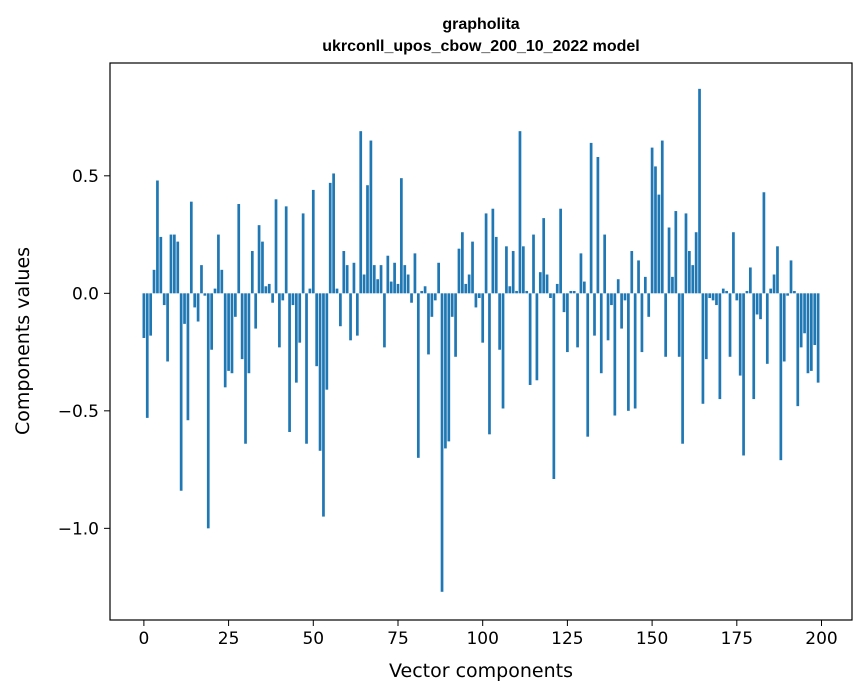 This screenshot has width=867, height=696. I want to click on x-tick-label: 175, so click(737, 639).